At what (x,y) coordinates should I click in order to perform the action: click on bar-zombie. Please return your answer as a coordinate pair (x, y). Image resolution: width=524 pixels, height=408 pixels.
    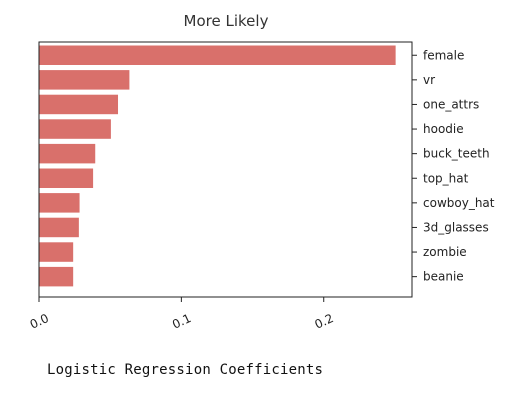
    Looking at the image, I should click on (56, 252).